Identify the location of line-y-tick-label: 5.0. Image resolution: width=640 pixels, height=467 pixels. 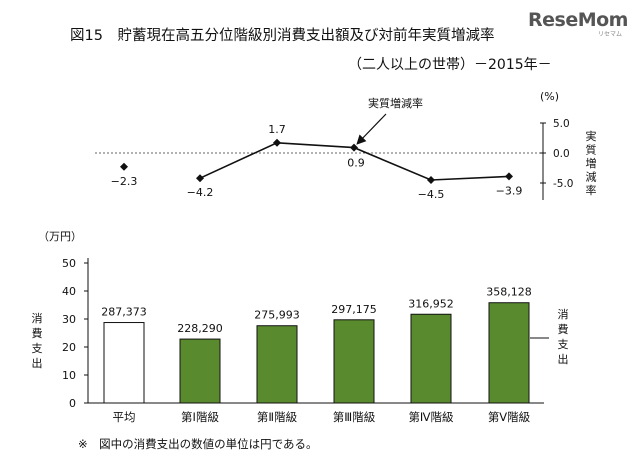
(561, 124).